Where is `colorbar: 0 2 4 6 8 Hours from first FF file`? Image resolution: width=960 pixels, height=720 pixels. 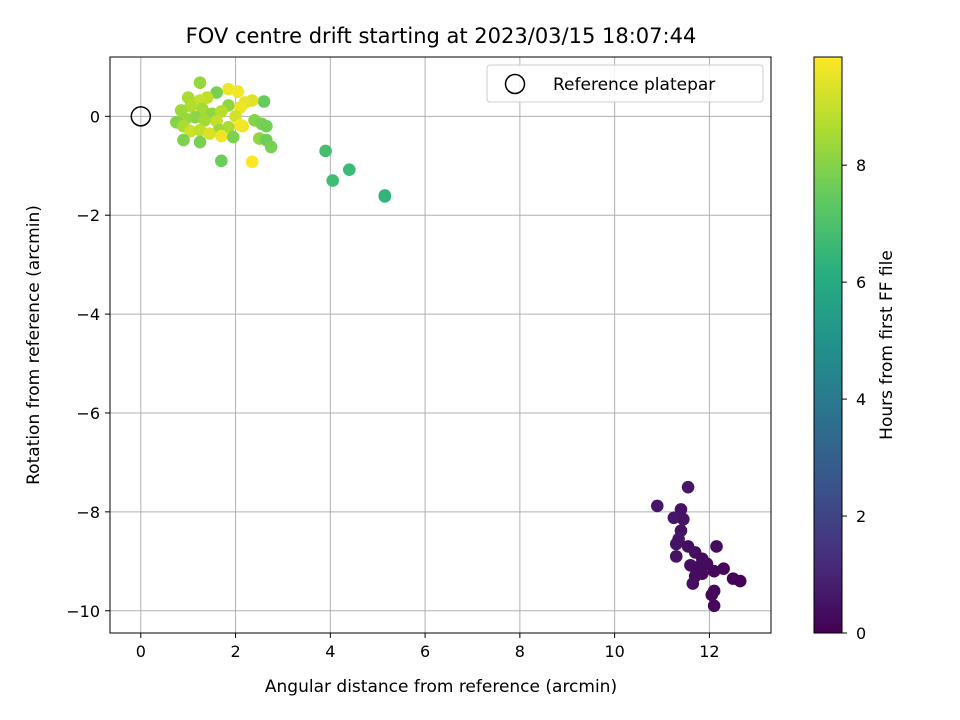
colorbar: 0 2 4 6 8 Hours from first FF file is located at coordinates (855, 349).